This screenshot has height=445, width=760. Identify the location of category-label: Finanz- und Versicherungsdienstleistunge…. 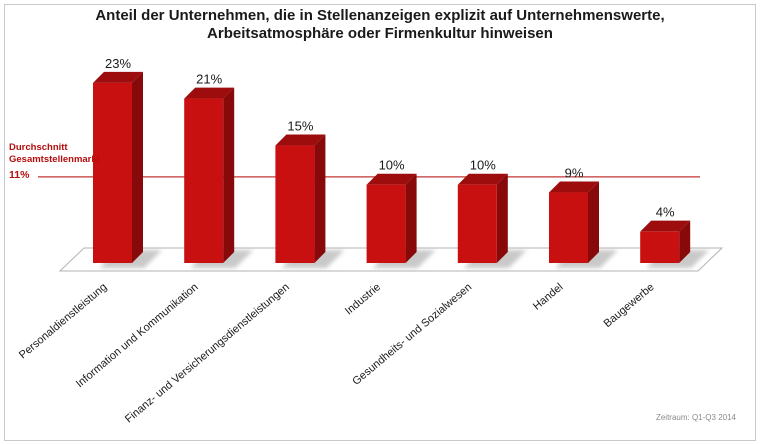
(207, 353).